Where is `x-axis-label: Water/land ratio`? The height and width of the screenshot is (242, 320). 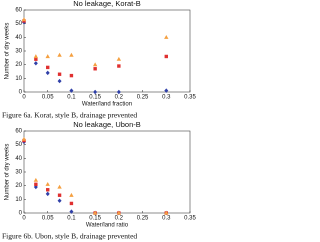 x-axis-label: Water/land ratio is located at coordinates (107, 226).